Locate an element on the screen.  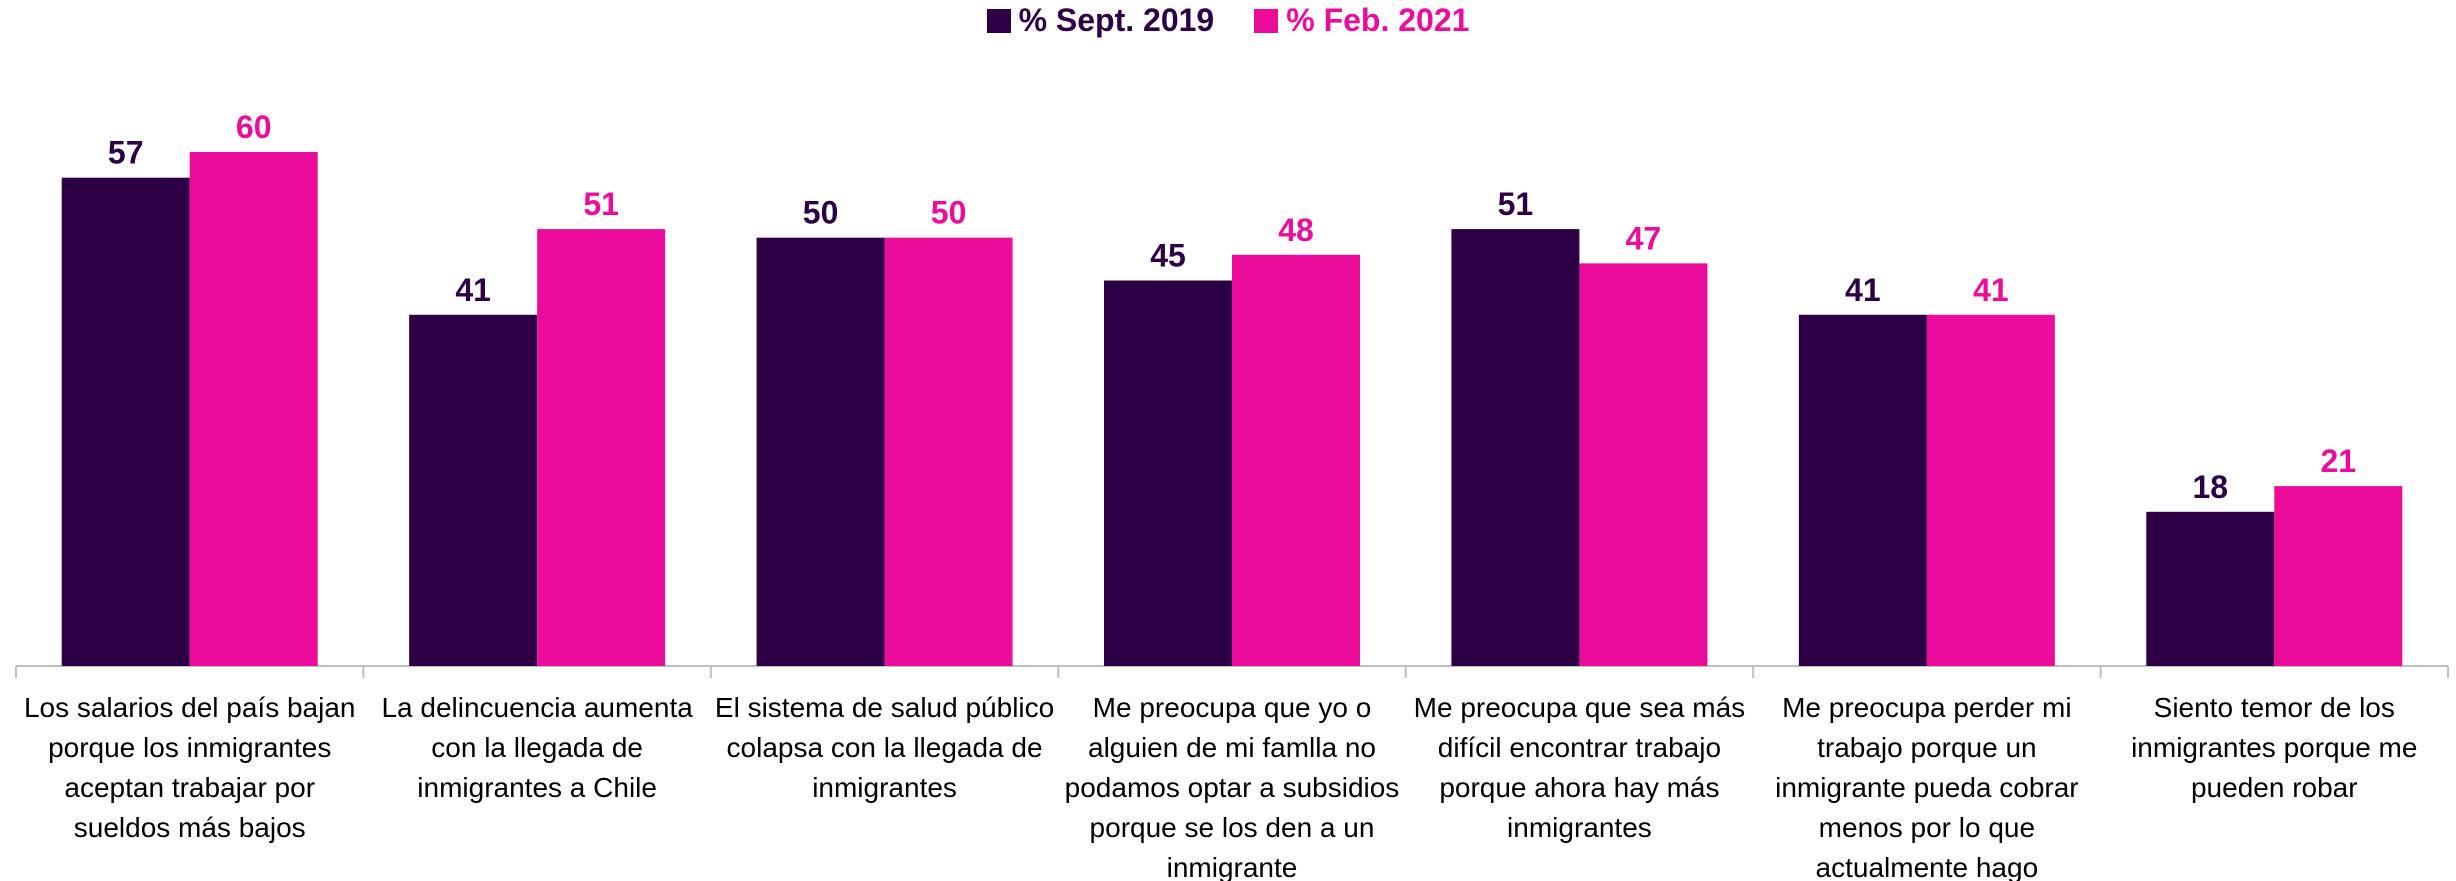
data-label: 21 is located at coordinates (2338, 461).